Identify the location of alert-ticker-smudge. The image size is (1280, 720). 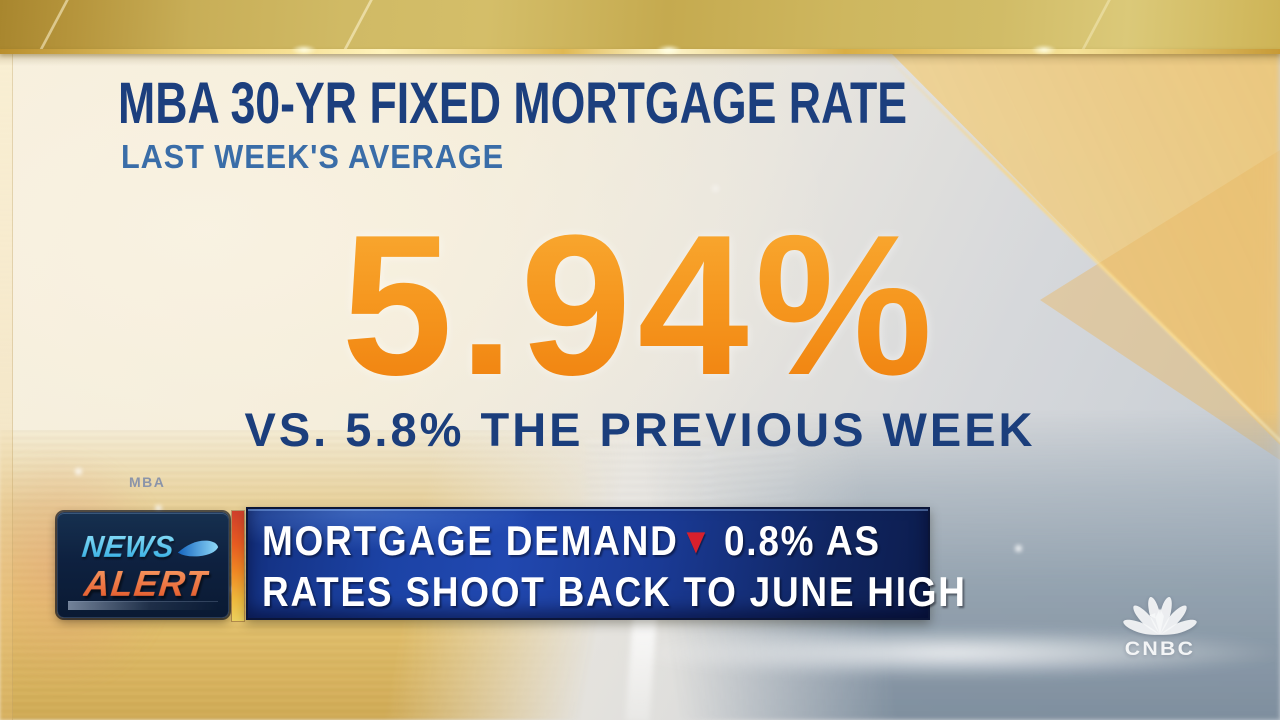
(143, 605).